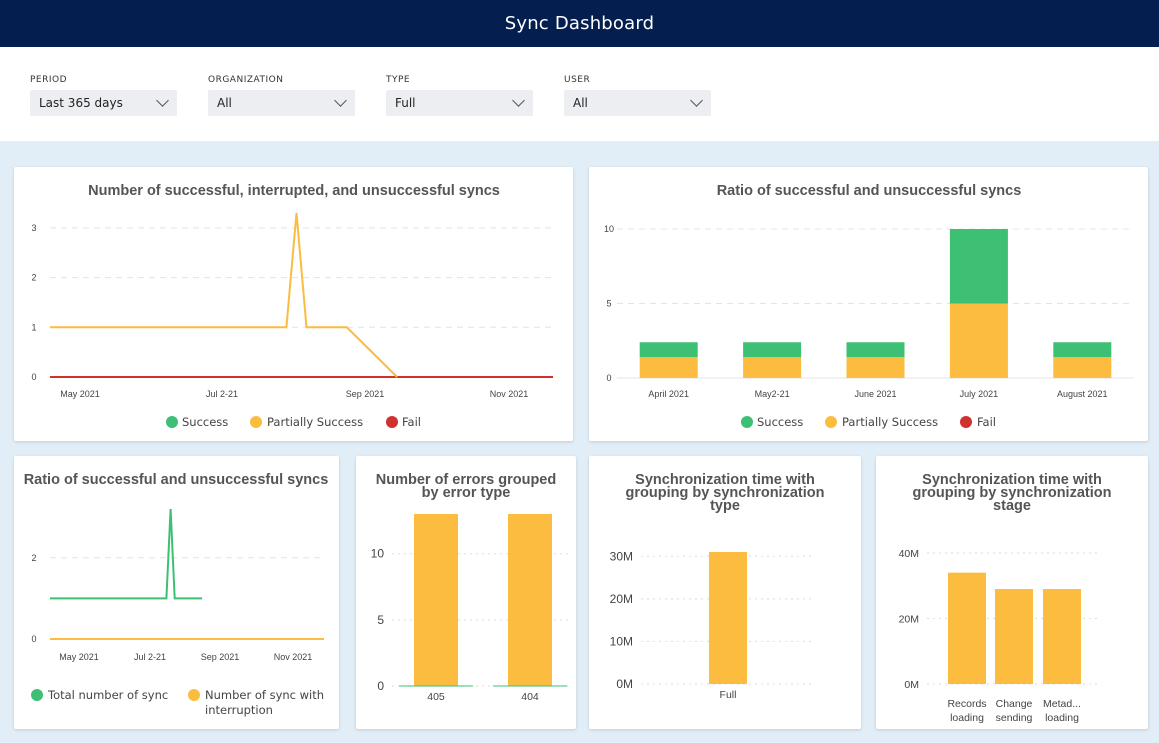 This screenshot has width=1159, height=743. I want to click on chart-title-line3: stage, so click(1012, 506).